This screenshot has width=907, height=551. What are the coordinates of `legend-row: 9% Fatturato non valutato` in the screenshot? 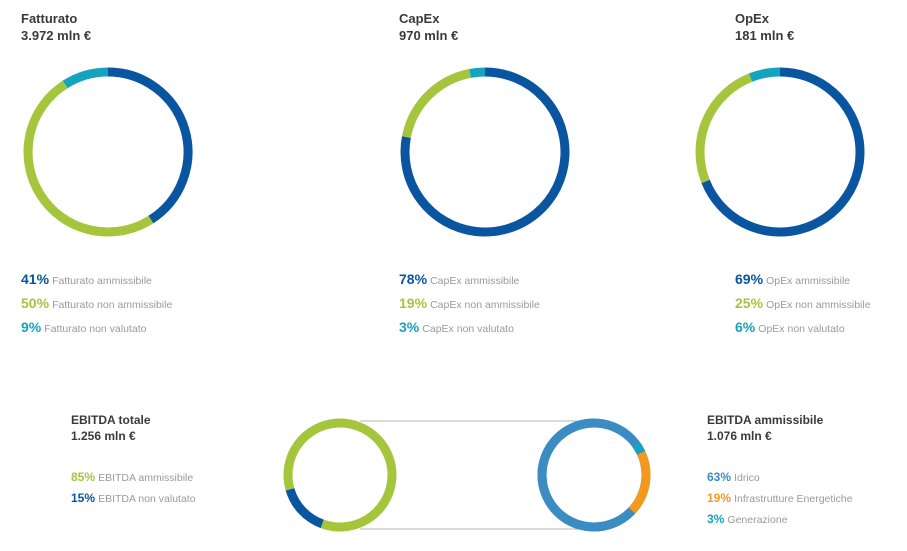 It's located at (96, 328).